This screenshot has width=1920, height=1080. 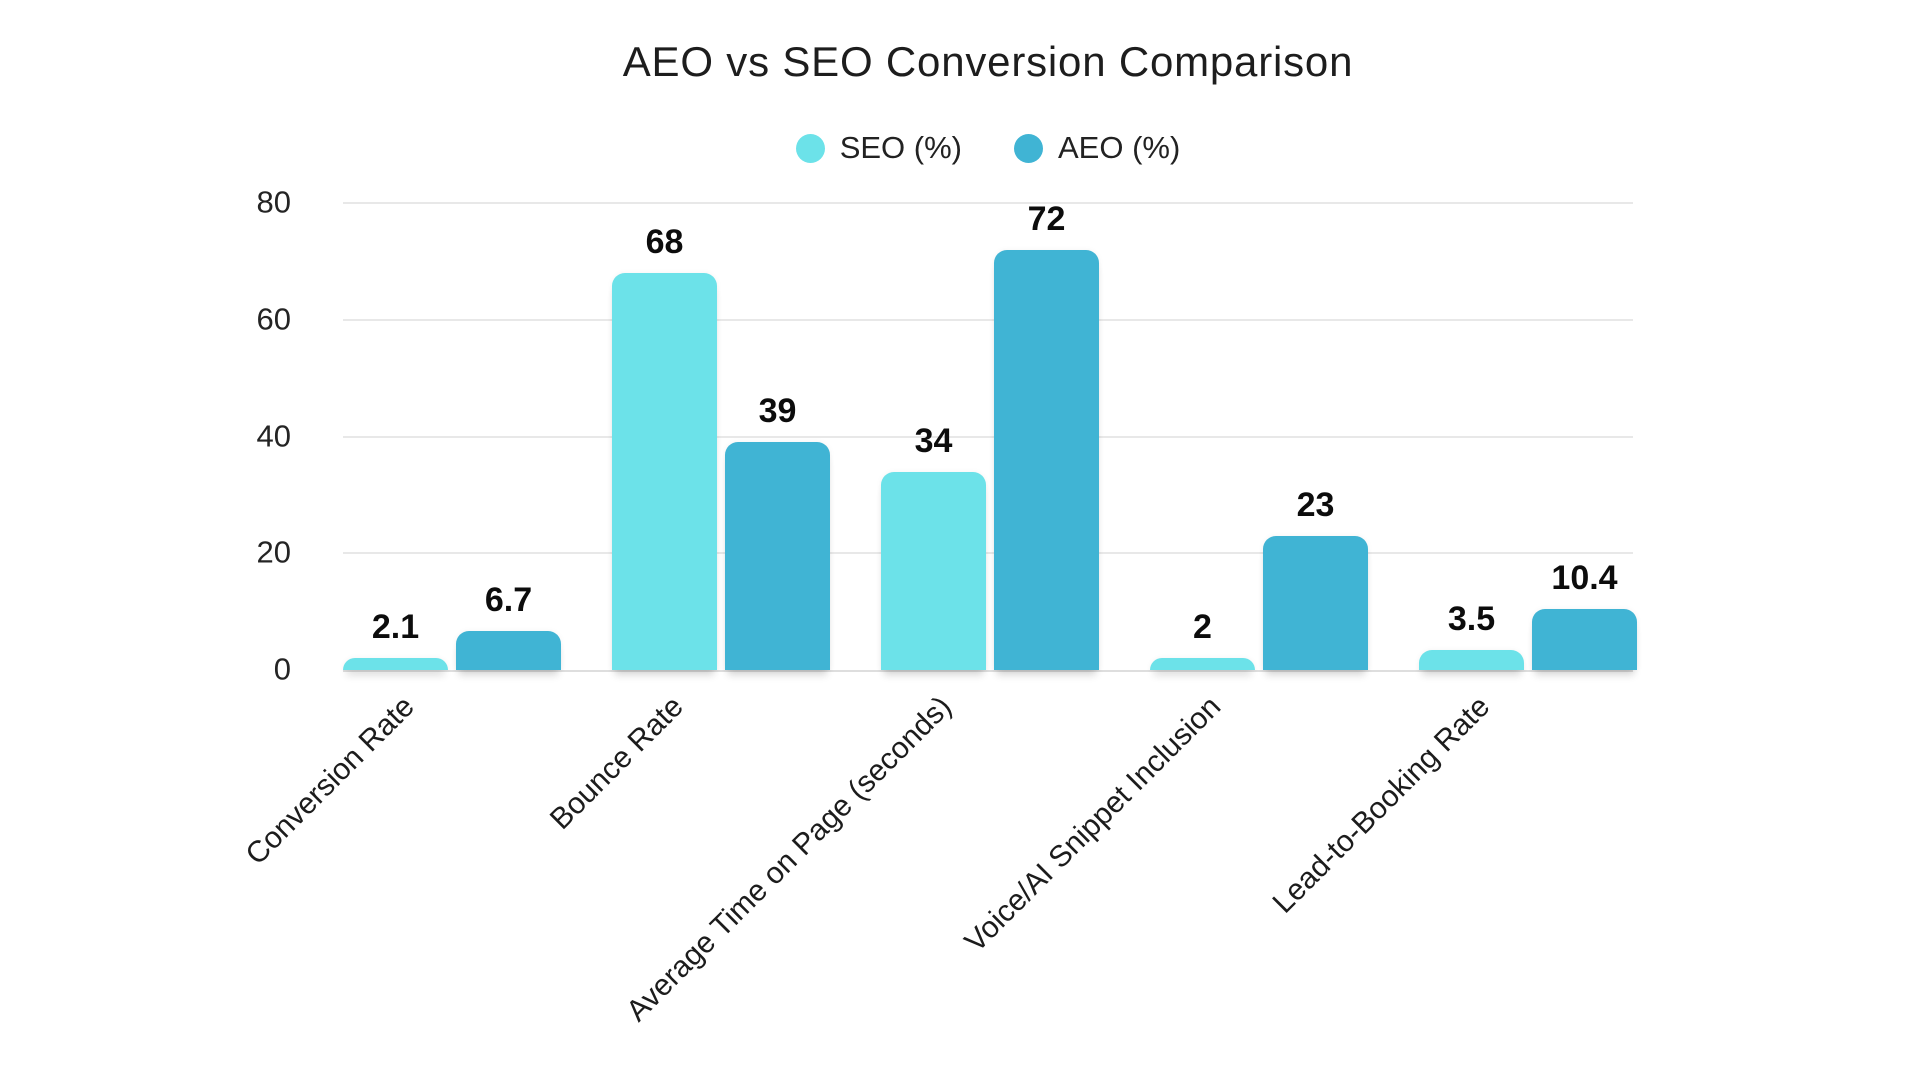 What do you see at coordinates (777, 411) in the screenshot?
I see `value-label: 39` at bounding box center [777, 411].